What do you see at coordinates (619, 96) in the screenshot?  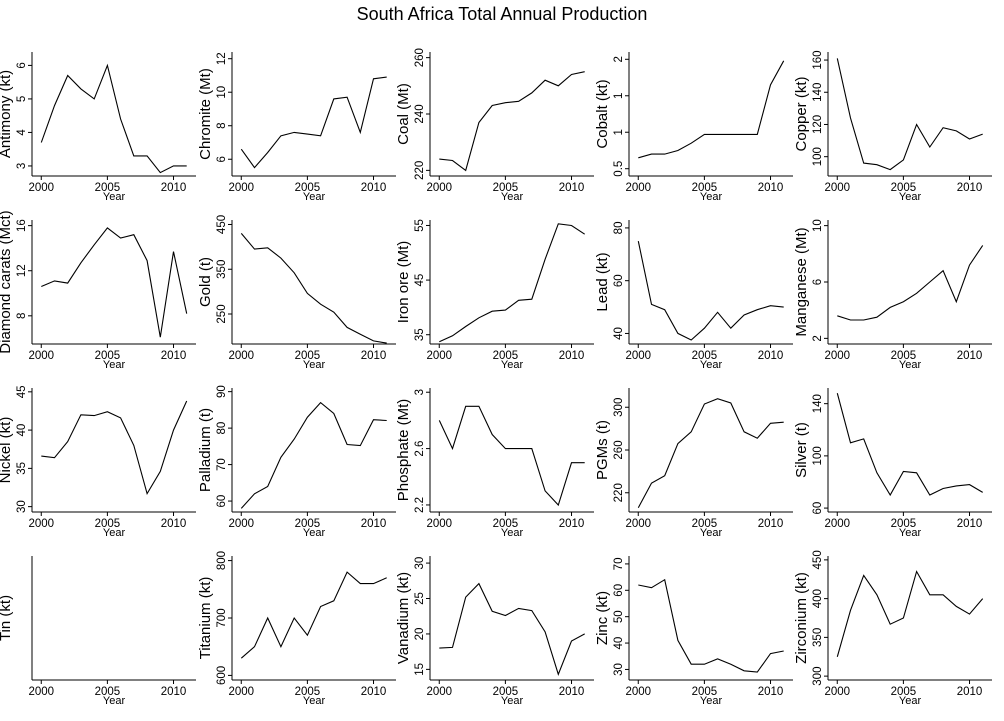 I see `y-tick-label: 1` at bounding box center [619, 96].